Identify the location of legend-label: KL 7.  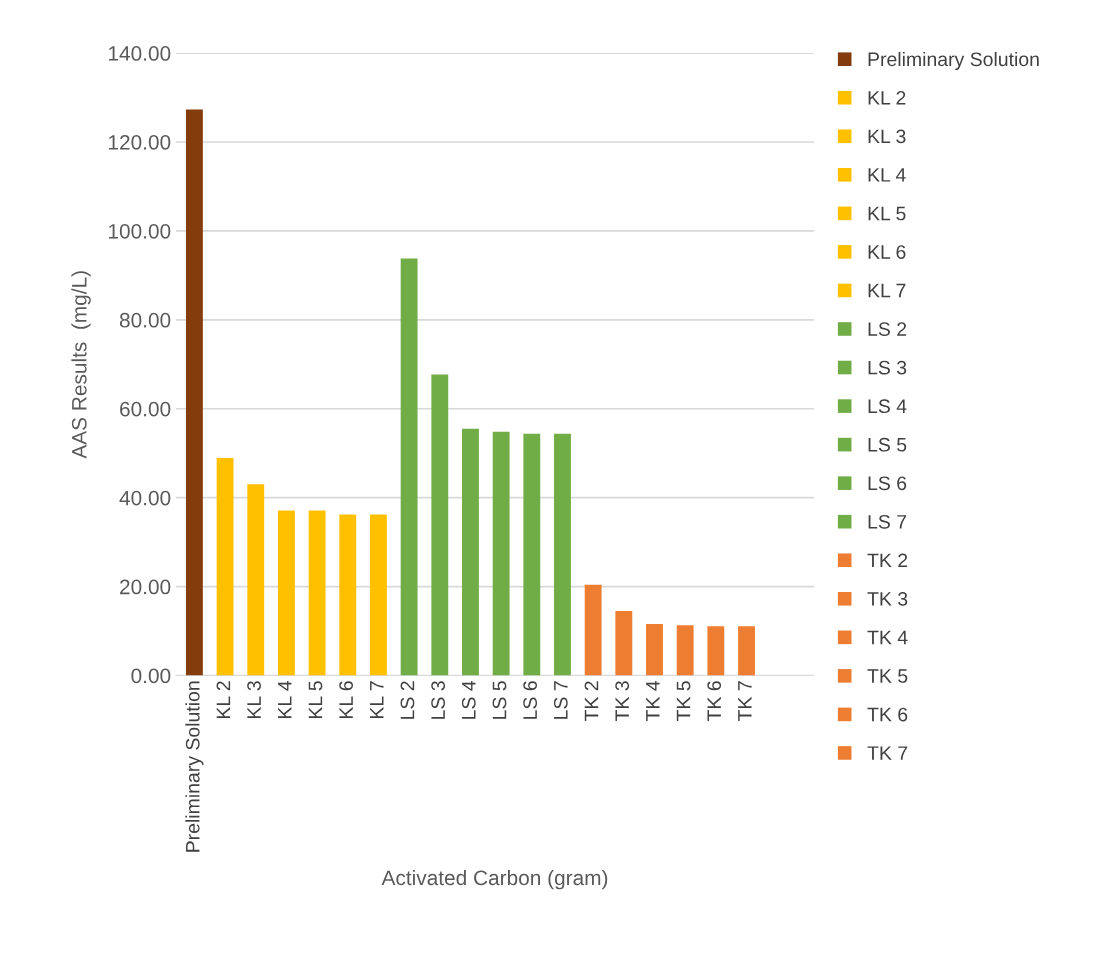
(887, 290).